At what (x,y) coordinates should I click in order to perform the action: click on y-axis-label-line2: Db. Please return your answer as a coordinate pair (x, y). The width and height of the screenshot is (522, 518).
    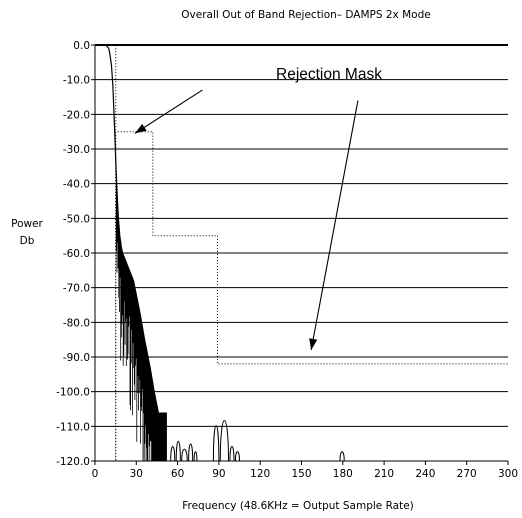
    Looking at the image, I should click on (27, 241).